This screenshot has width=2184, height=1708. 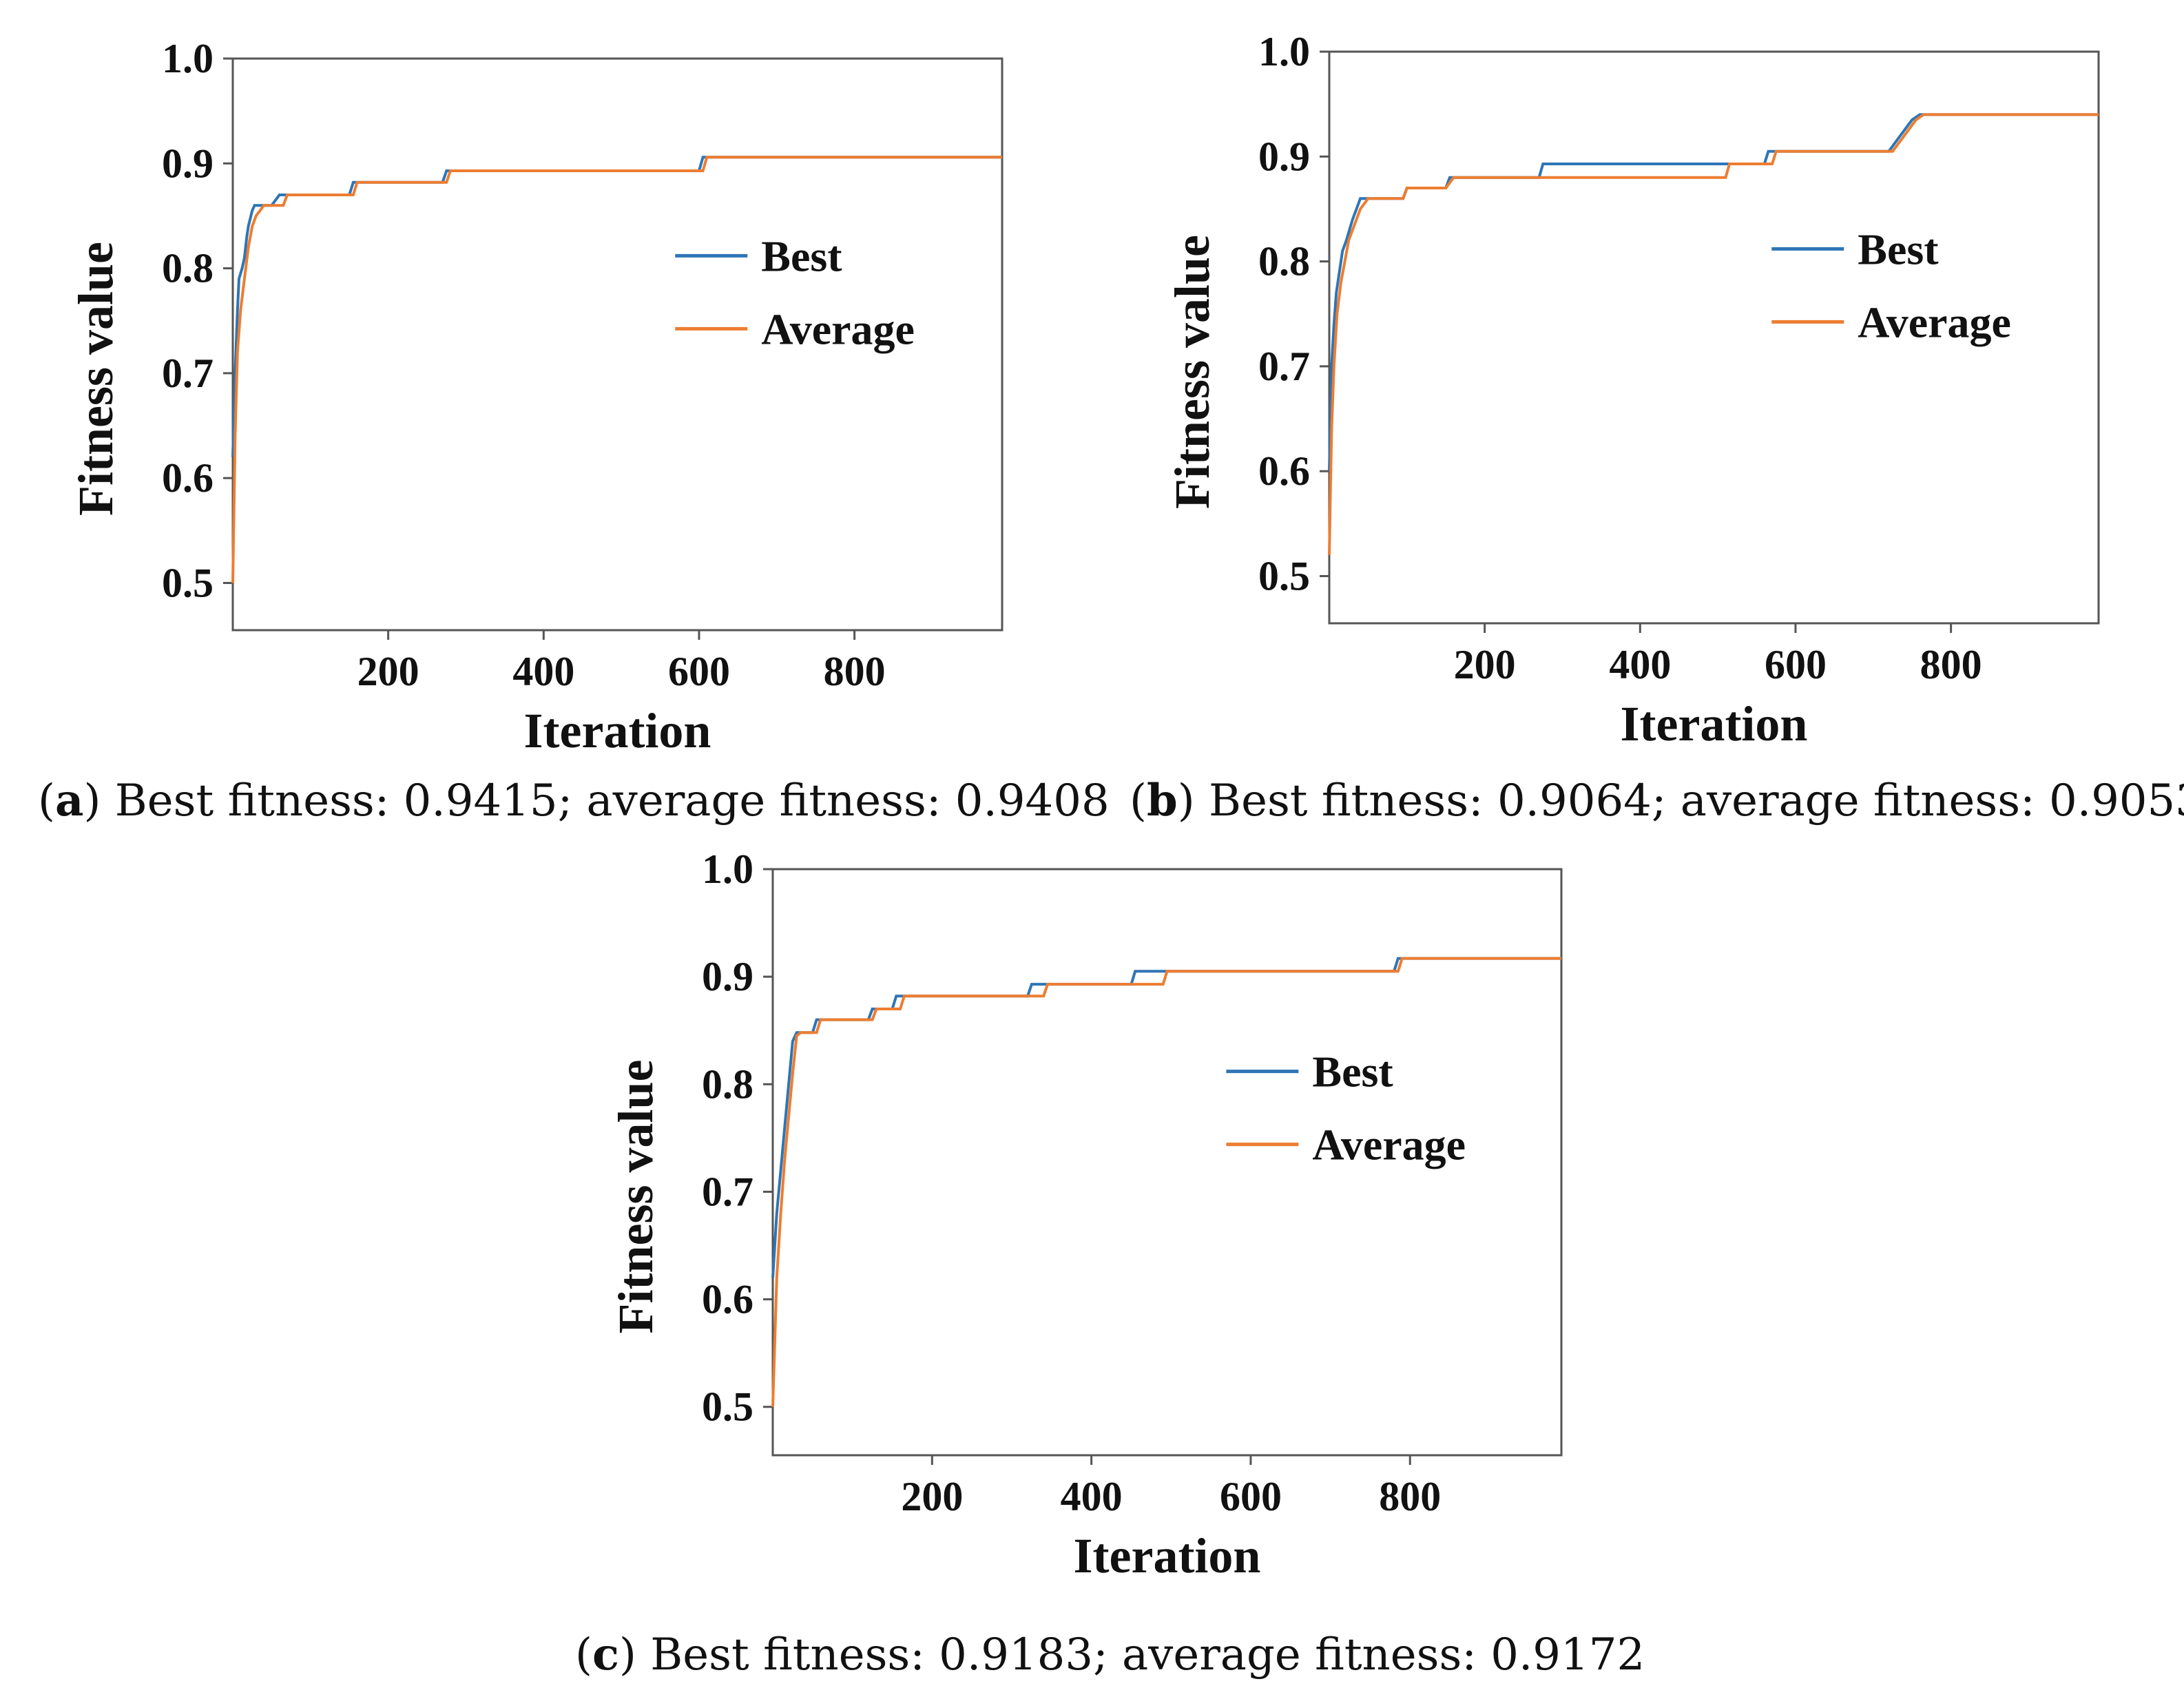 I want to click on y-axis-title-b: Fitness value, so click(x=1192, y=372).